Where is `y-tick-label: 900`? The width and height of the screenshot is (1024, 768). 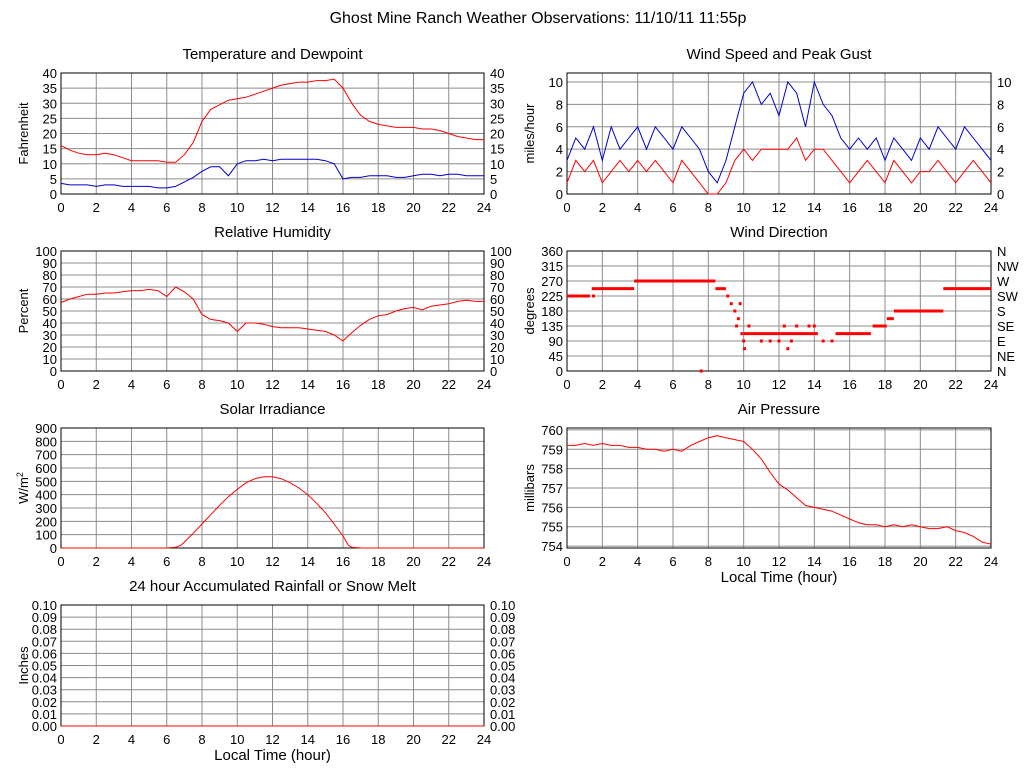
y-tick-label: 900 is located at coordinates (46, 428).